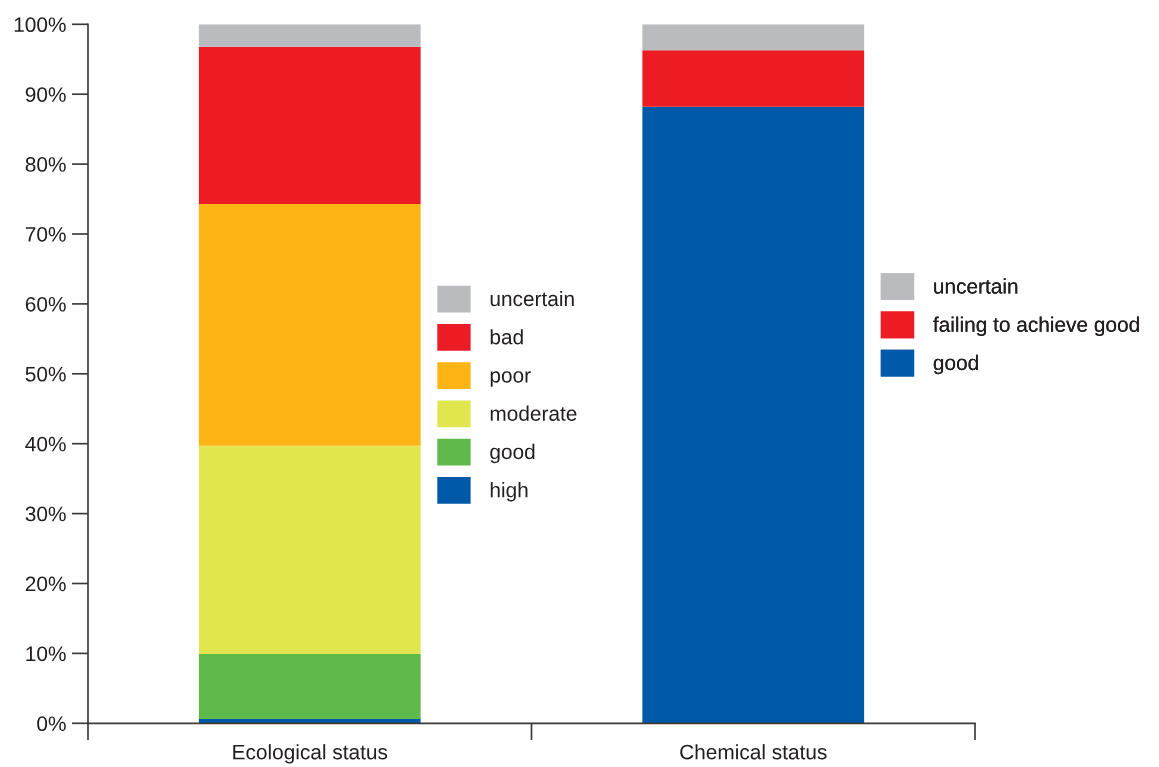 The width and height of the screenshot is (1159, 767). What do you see at coordinates (1036, 326) in the screenshot?
I see `legend-label: failing to achieve good` at bounding box center [1036, 326].